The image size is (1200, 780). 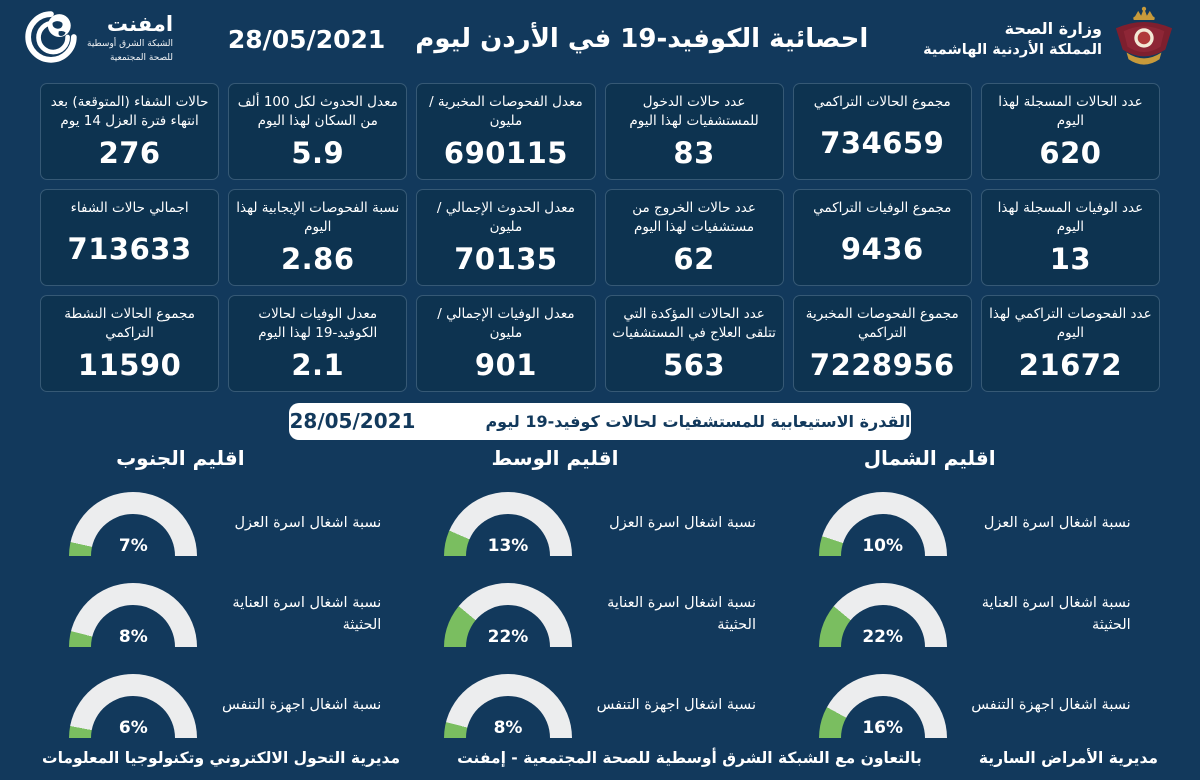 What do you see at coordinates (929, 458) in the screenshot?
I see `region-title: اقليم الشمال` at bounding box center [929, 458].